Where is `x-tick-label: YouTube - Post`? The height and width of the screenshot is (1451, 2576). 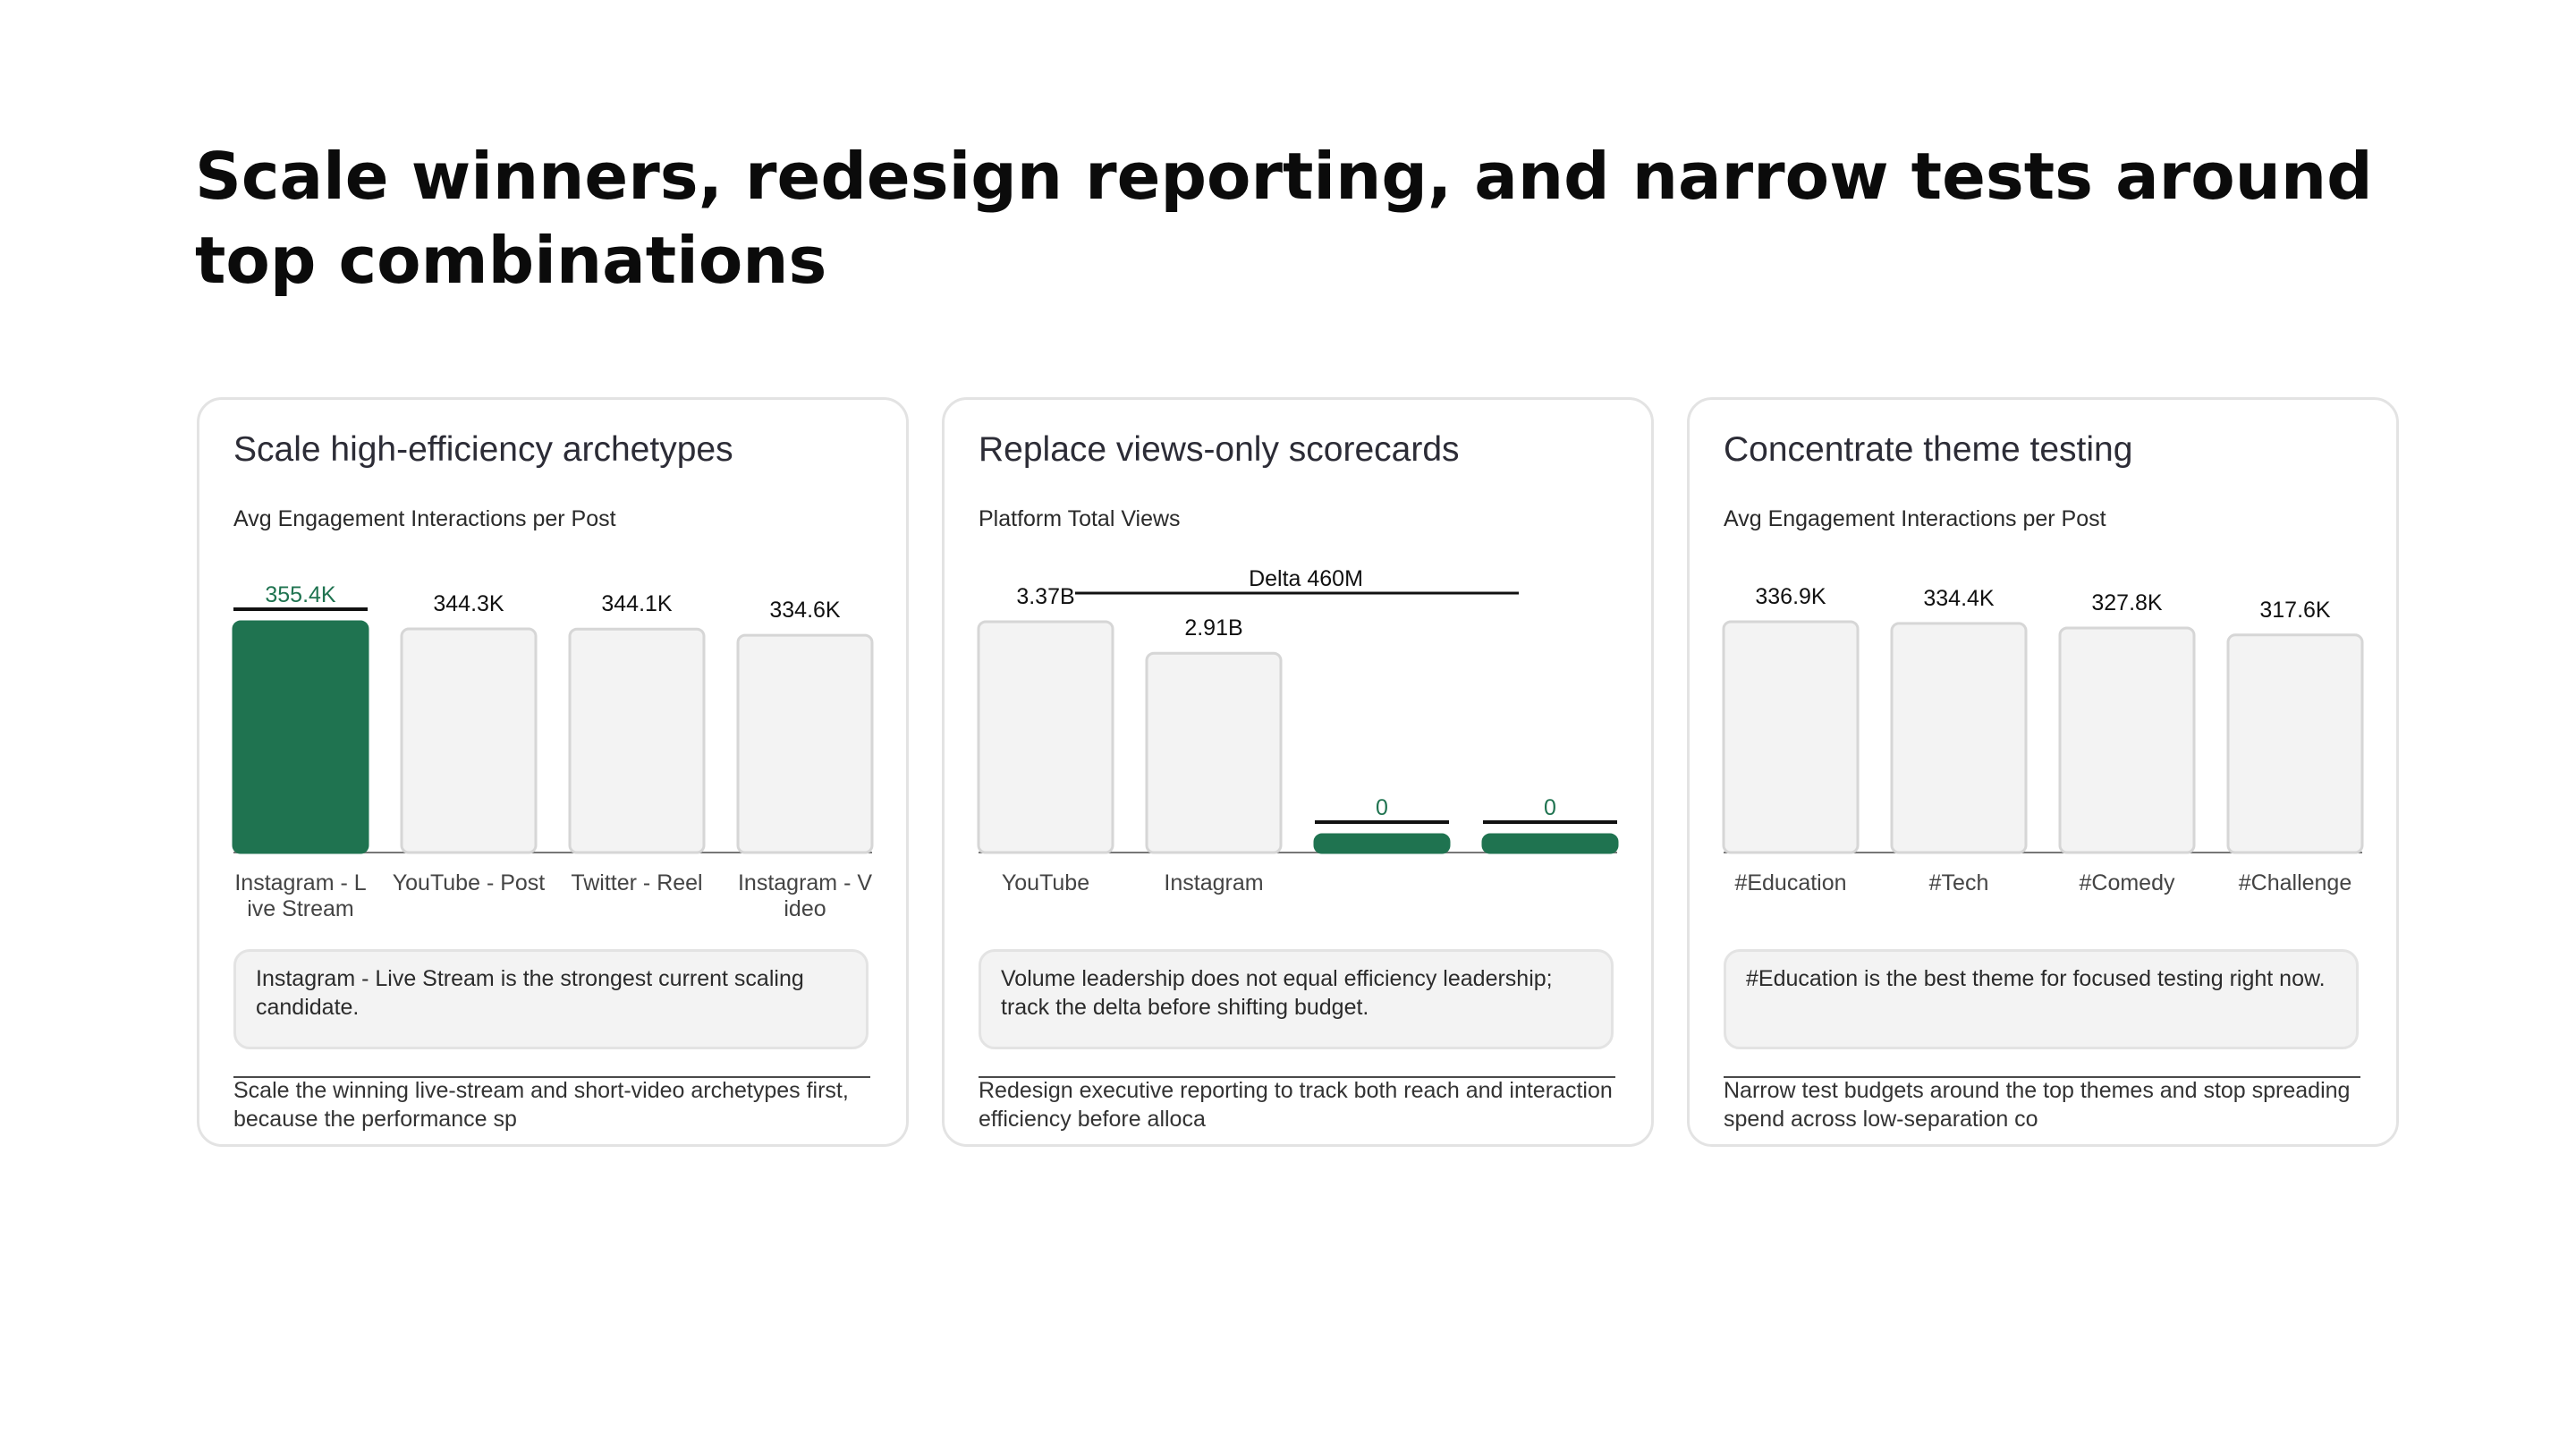
x-tick-label: YouTube - Post is located at coordinates (469, 882).